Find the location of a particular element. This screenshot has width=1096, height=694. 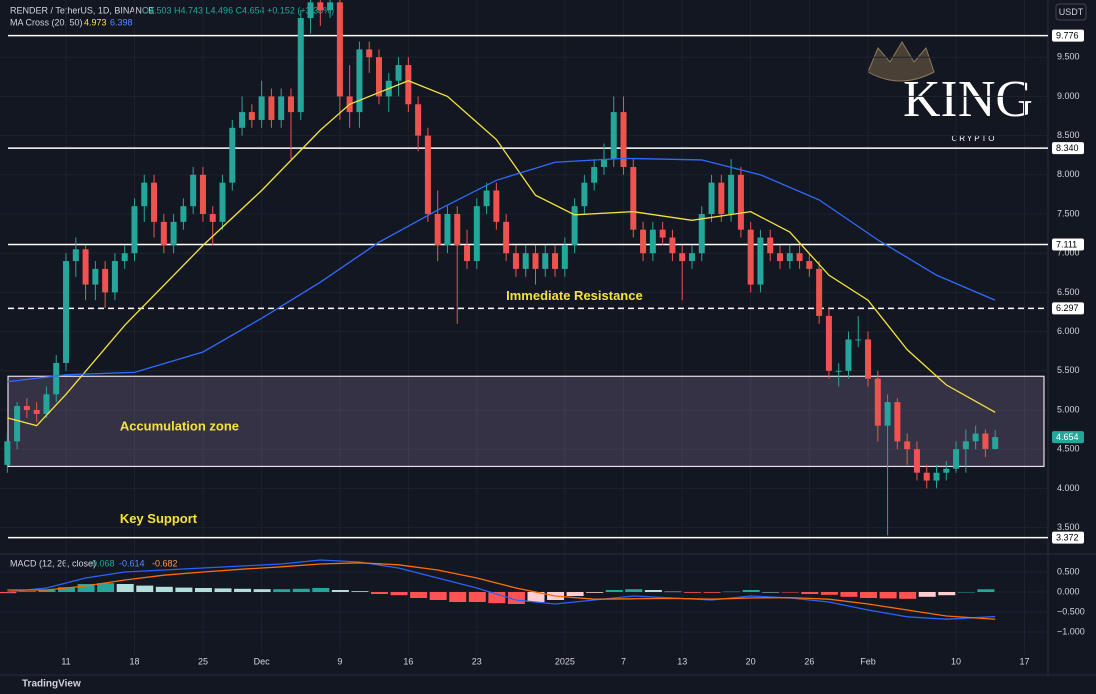

ma-label: MA Cross (20, 50) is located at coordinates (46, 22).